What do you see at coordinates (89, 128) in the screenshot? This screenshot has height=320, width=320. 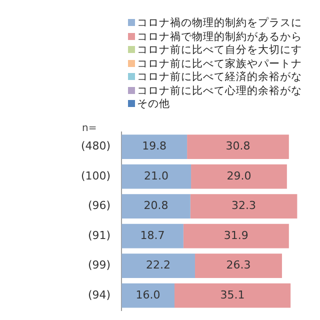 I see `text: n=` at bounding box center [89, 128].